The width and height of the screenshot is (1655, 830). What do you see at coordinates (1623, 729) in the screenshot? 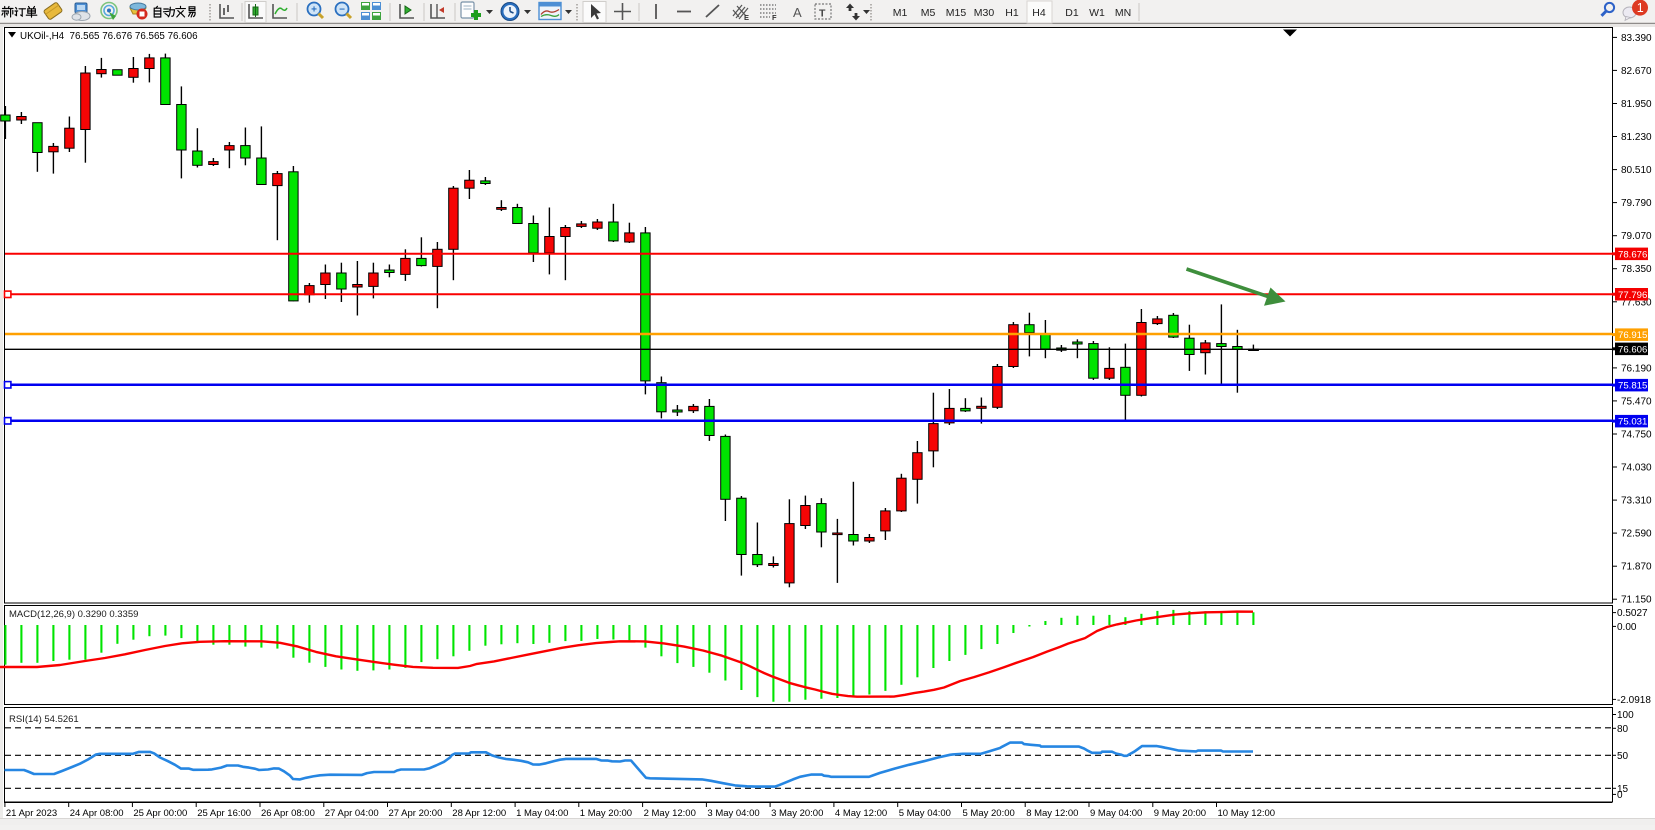
I see `svg-text: 80` at bounding box center [1623, 729].